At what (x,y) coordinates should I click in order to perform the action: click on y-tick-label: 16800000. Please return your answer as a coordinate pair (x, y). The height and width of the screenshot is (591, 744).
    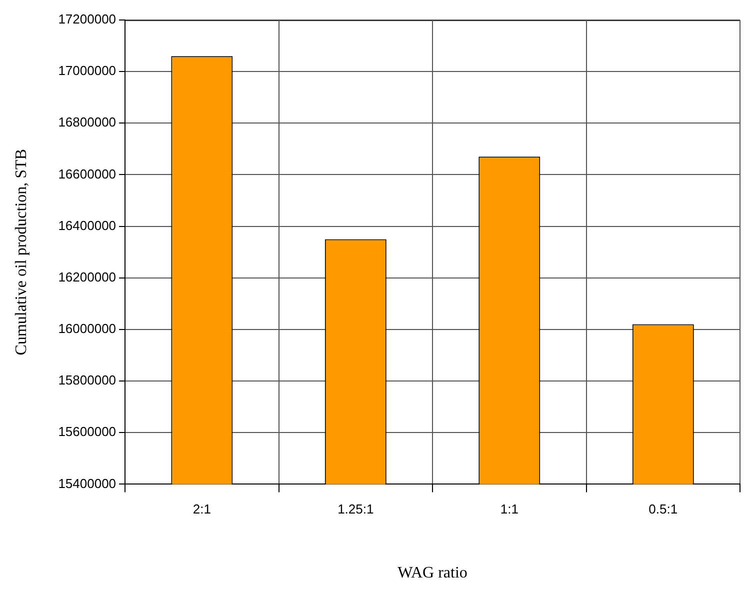
    Looking at the image, I should click on (87, 122).